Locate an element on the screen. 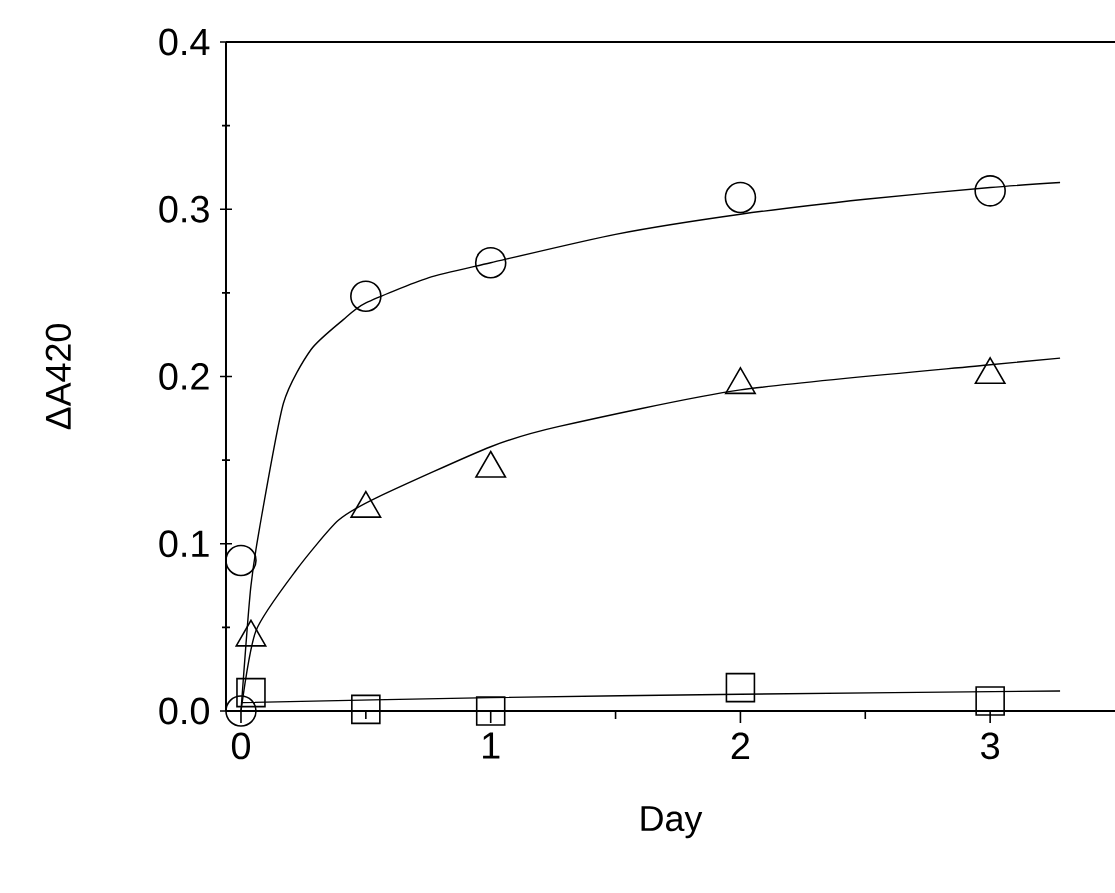 This screenshot has height=893, width=1115. x-axis-title: Day is located at coordinates (672, 822).